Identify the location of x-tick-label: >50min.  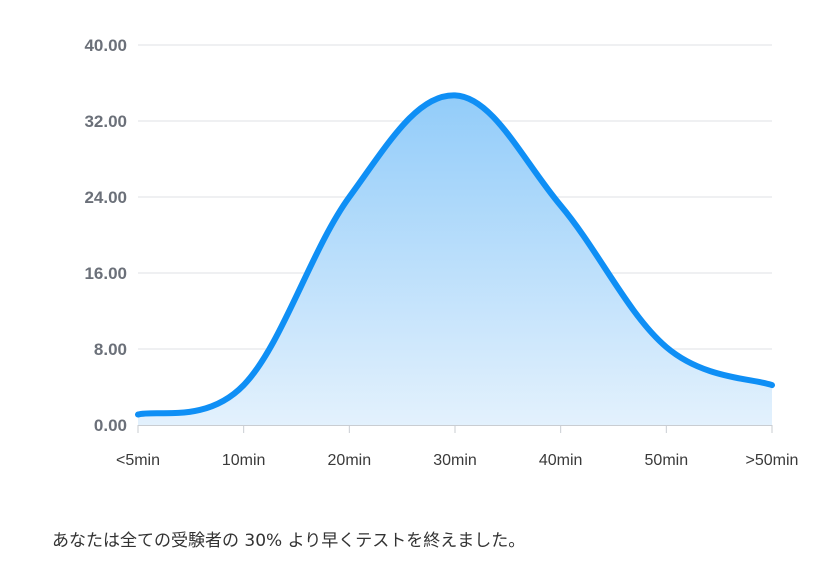
(772, 460).